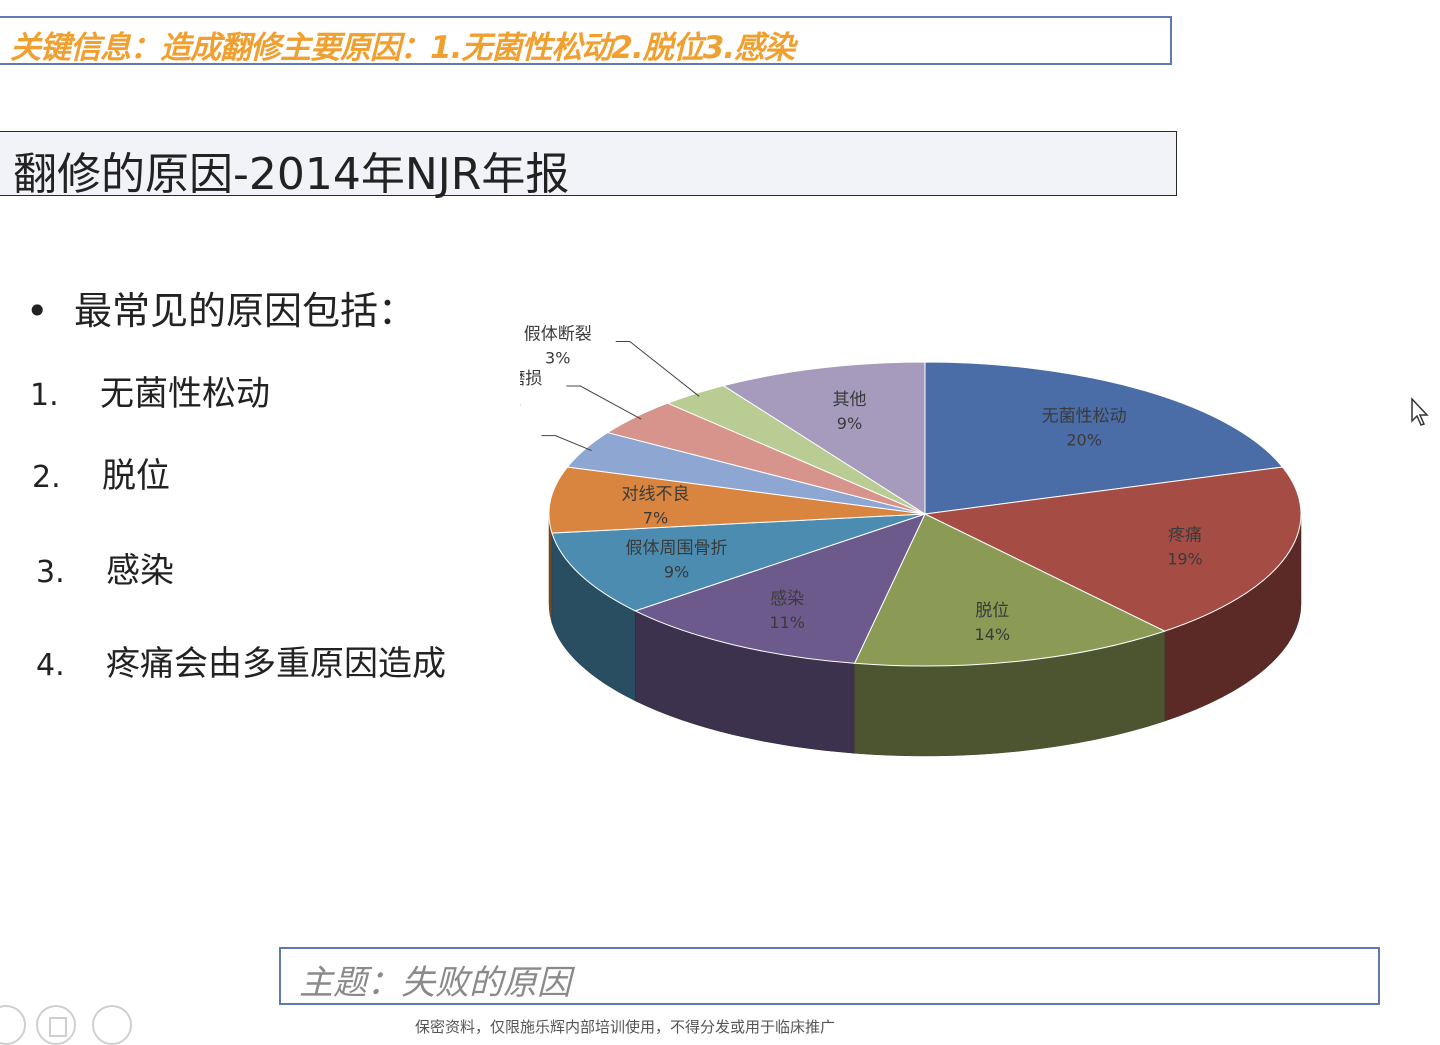 The image size is (1440, 1045). What do you see at coordinates (849, 400) in the screenshot?
I see `pie-category-label: 其他` at bounding box center [849, 400].